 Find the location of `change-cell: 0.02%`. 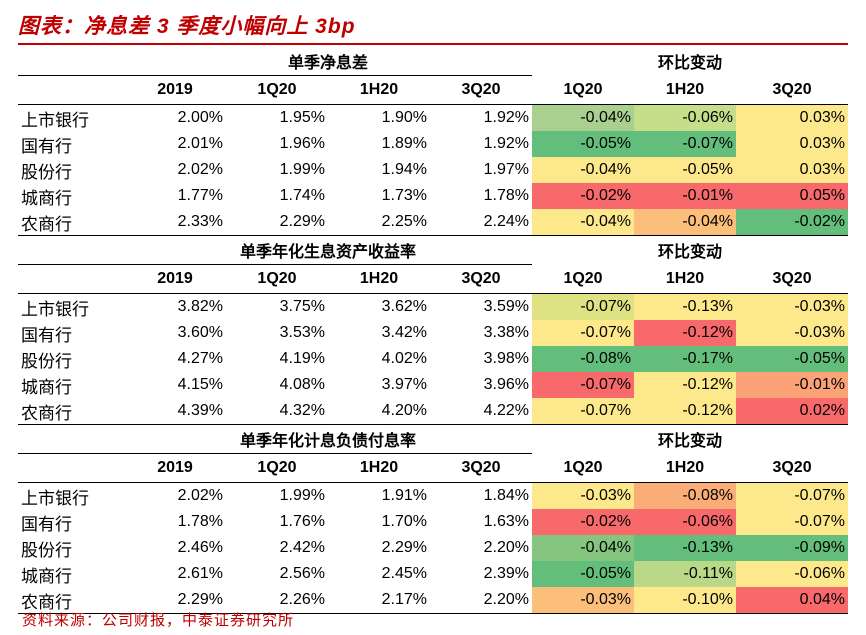

change-cell: 0.02% is located at coordinates (792, 411).